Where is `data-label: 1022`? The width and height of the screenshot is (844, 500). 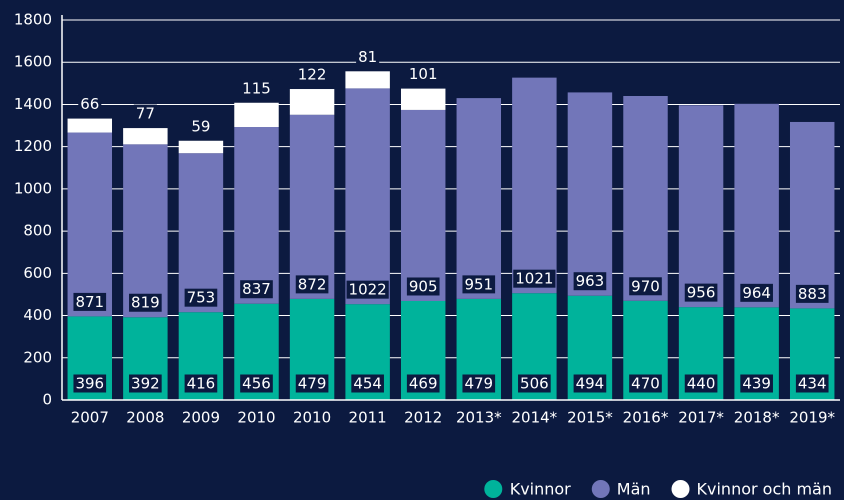
data-label: 1022 is located at coordinates (368, 290).